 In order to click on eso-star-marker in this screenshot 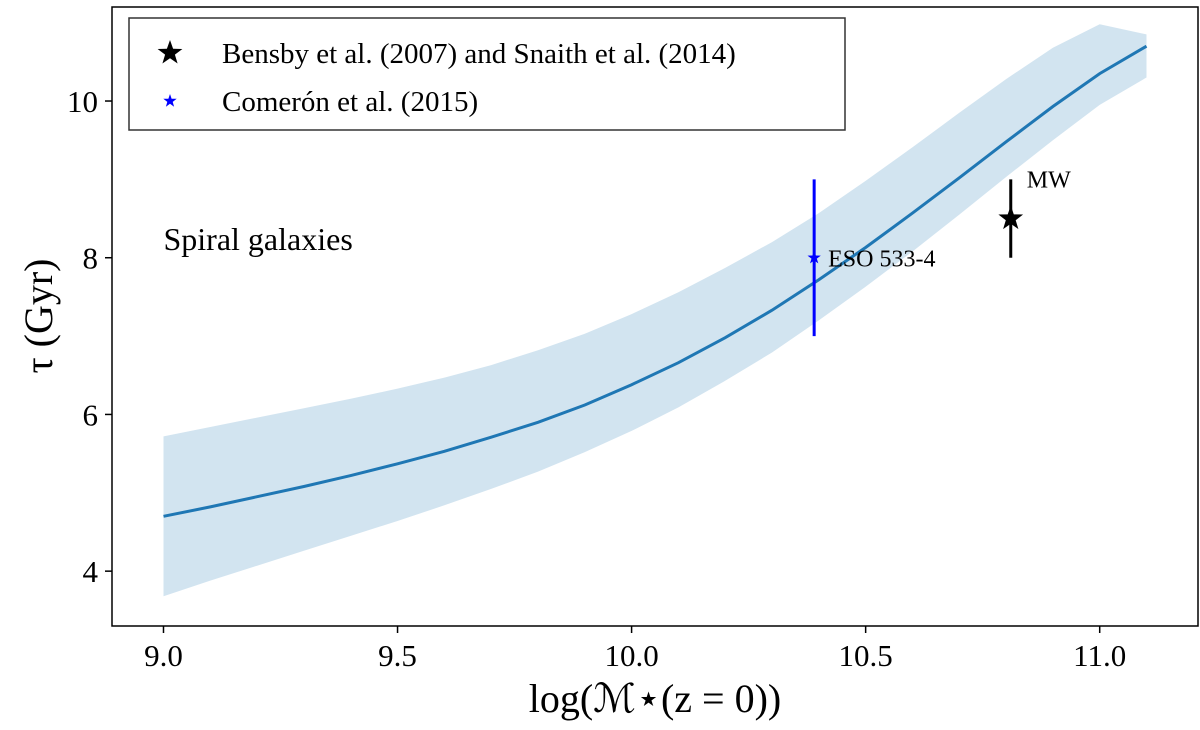, I will do `click(814, 257)`.